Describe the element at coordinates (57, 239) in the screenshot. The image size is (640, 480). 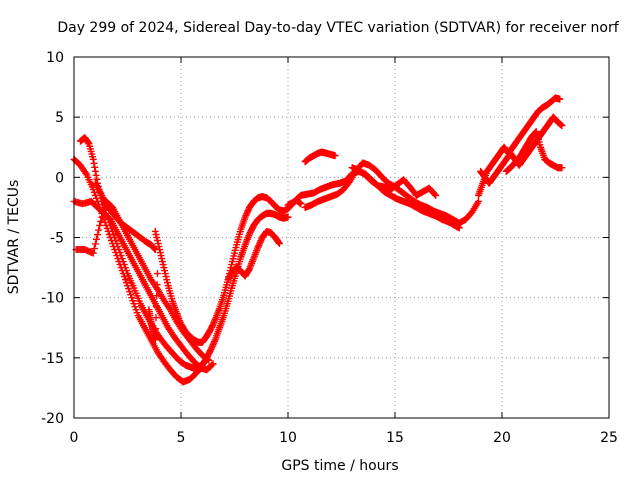
I see `y-tick-label: -5` at that location.